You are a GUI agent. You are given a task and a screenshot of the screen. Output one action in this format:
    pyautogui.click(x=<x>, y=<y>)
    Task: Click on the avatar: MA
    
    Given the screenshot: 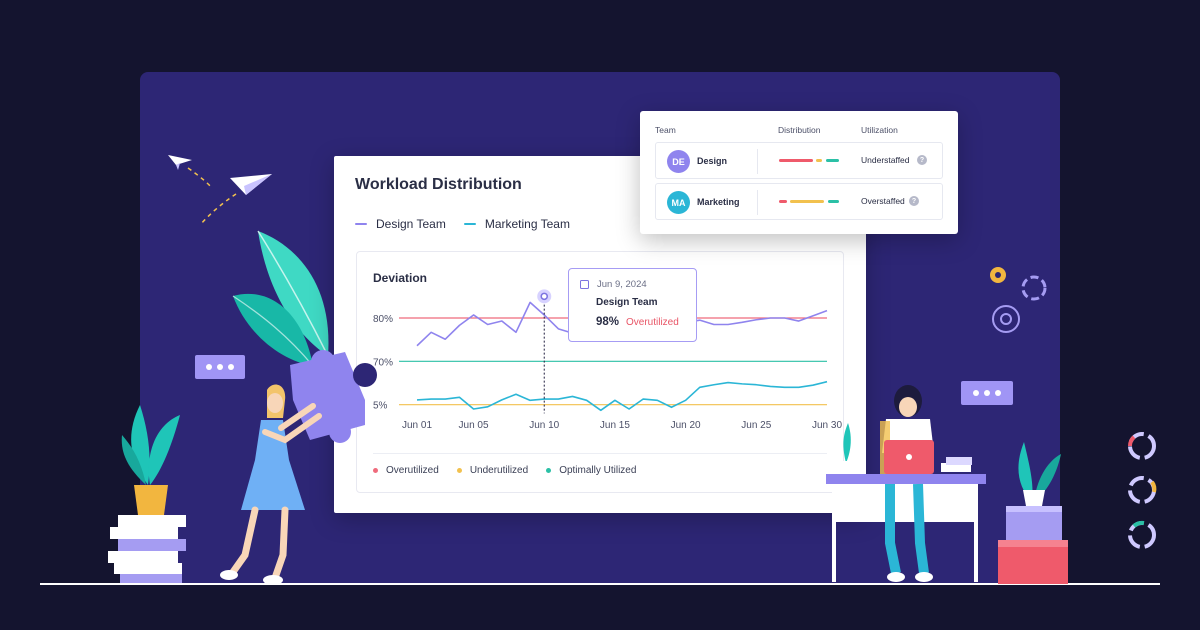 What is the action you would take?
    pyautogui.click(x=678, y=202)
    